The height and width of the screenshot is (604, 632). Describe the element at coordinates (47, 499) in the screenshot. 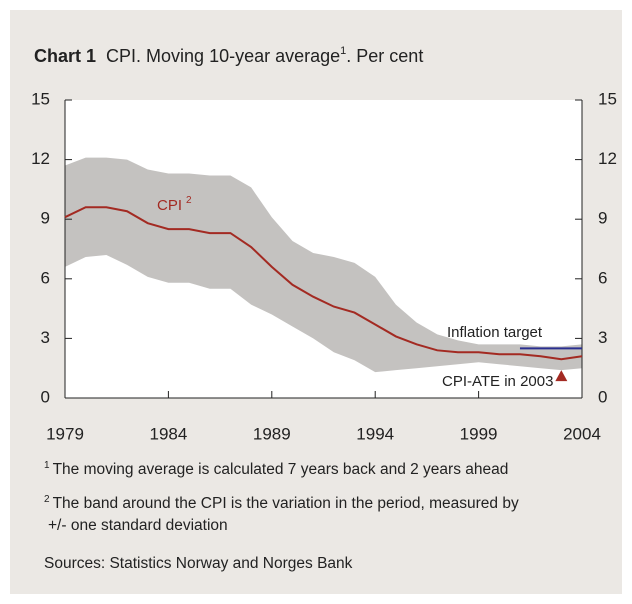

I see `note-ref: 2` at that location.